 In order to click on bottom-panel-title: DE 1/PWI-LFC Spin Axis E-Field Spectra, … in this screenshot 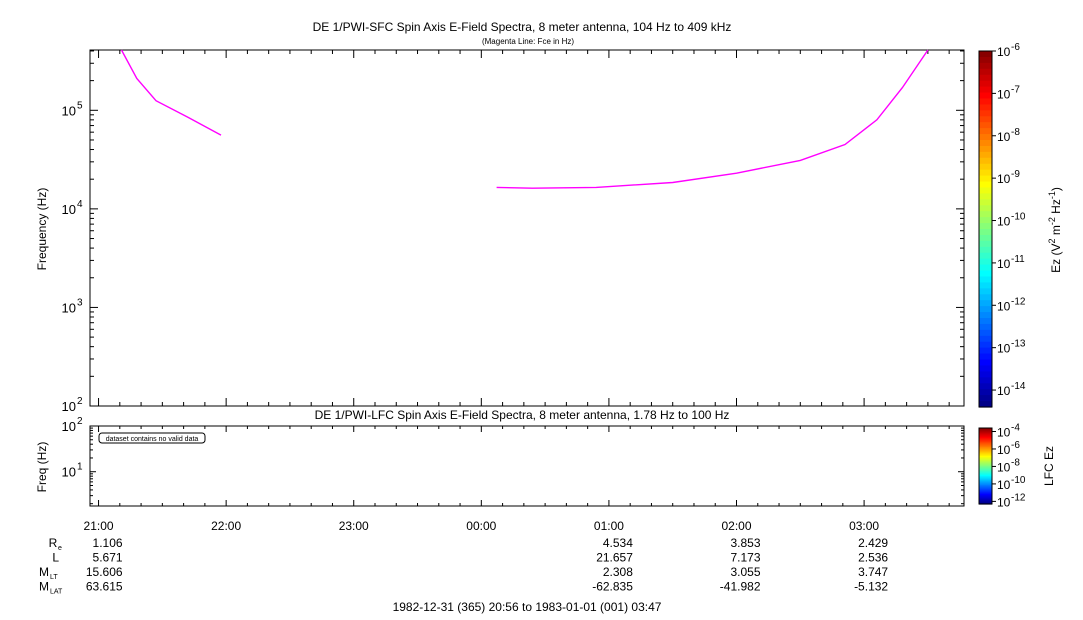, I will do `click(522, 415)`.